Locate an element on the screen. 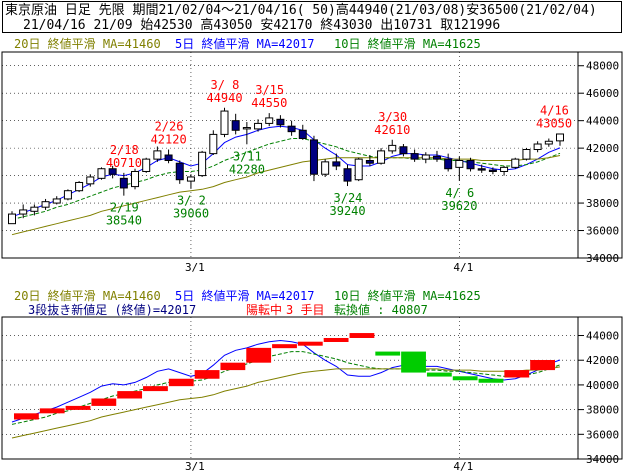 The image size is (624, 473). annotation-date: 3/ 2 is located at coordinates (191, 201).